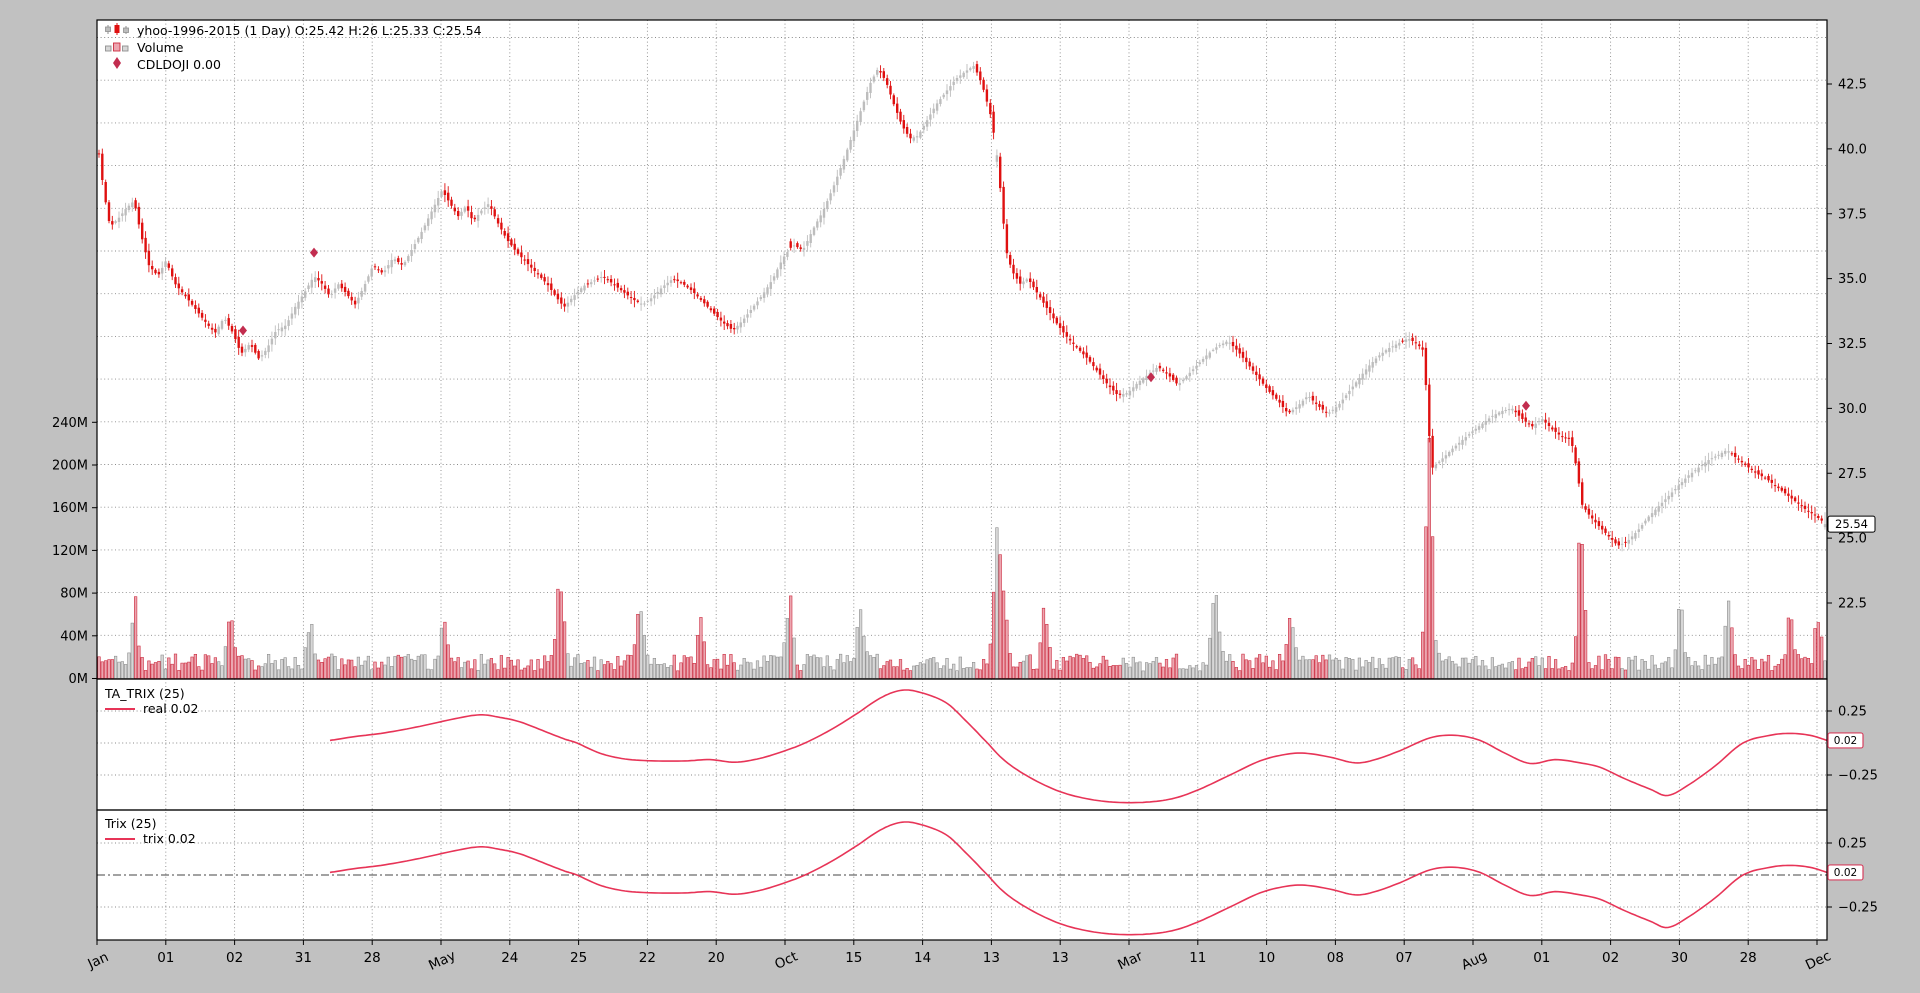 Image resolution: width=1920 pixels, height=993 pixels. I want to click on svg-text: 25, so click(578, 958).